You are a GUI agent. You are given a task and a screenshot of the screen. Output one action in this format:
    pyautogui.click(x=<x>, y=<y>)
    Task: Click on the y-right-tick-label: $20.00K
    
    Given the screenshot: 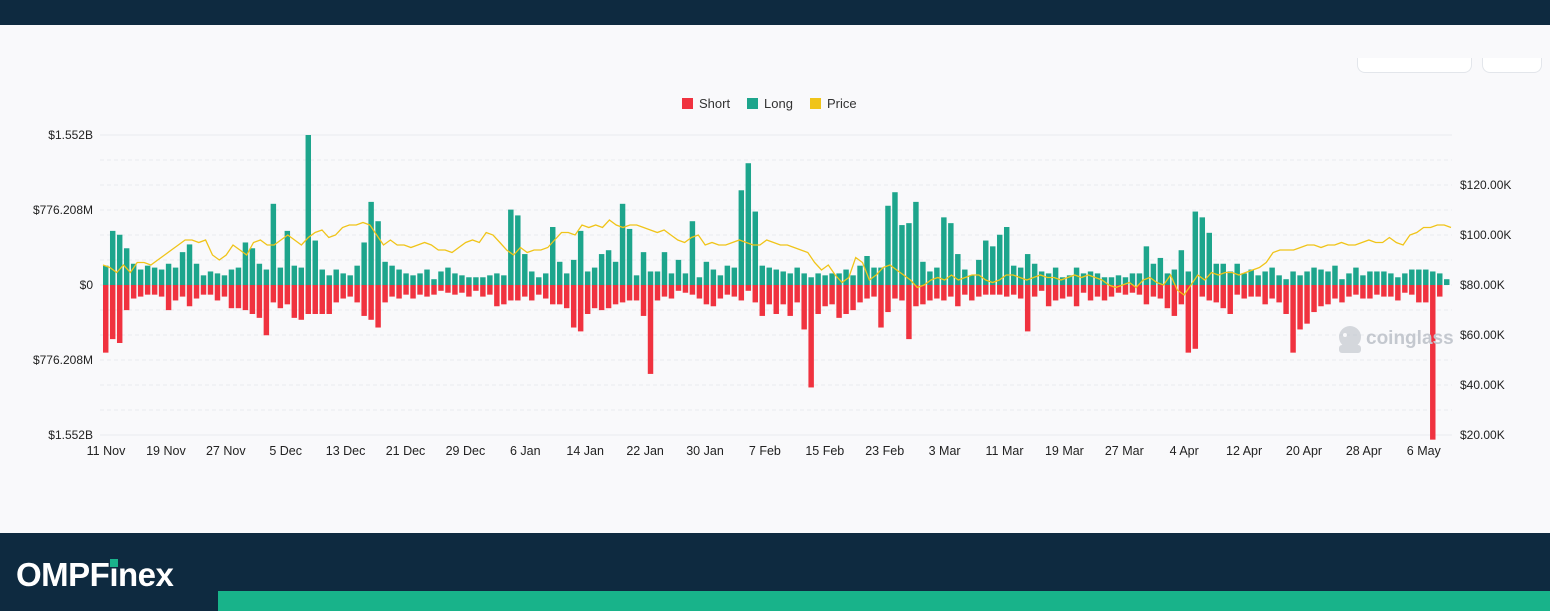 What is the action you would take?
    pyautogui.click(x=1482, y=435)
    